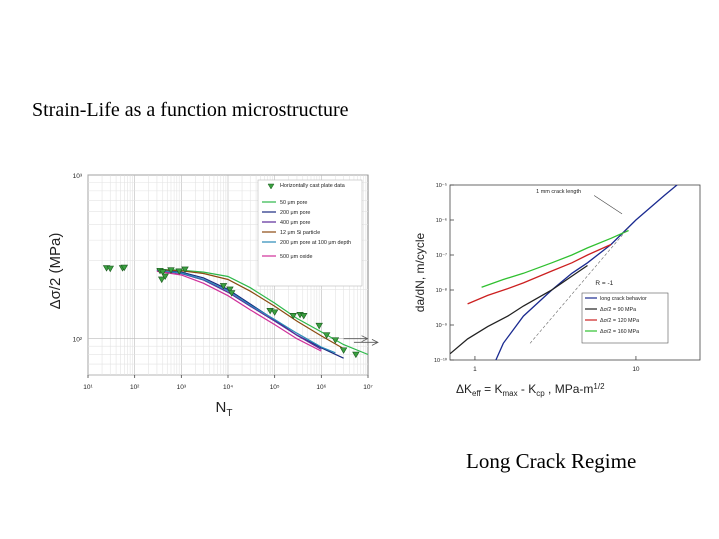 Image resolution: width=719 pixels, height=539 pixels. Describe the element at coordinates (55, 271) in the screenshot. I see `y-axis-label: Δσ/2 (MPa)` at that location.